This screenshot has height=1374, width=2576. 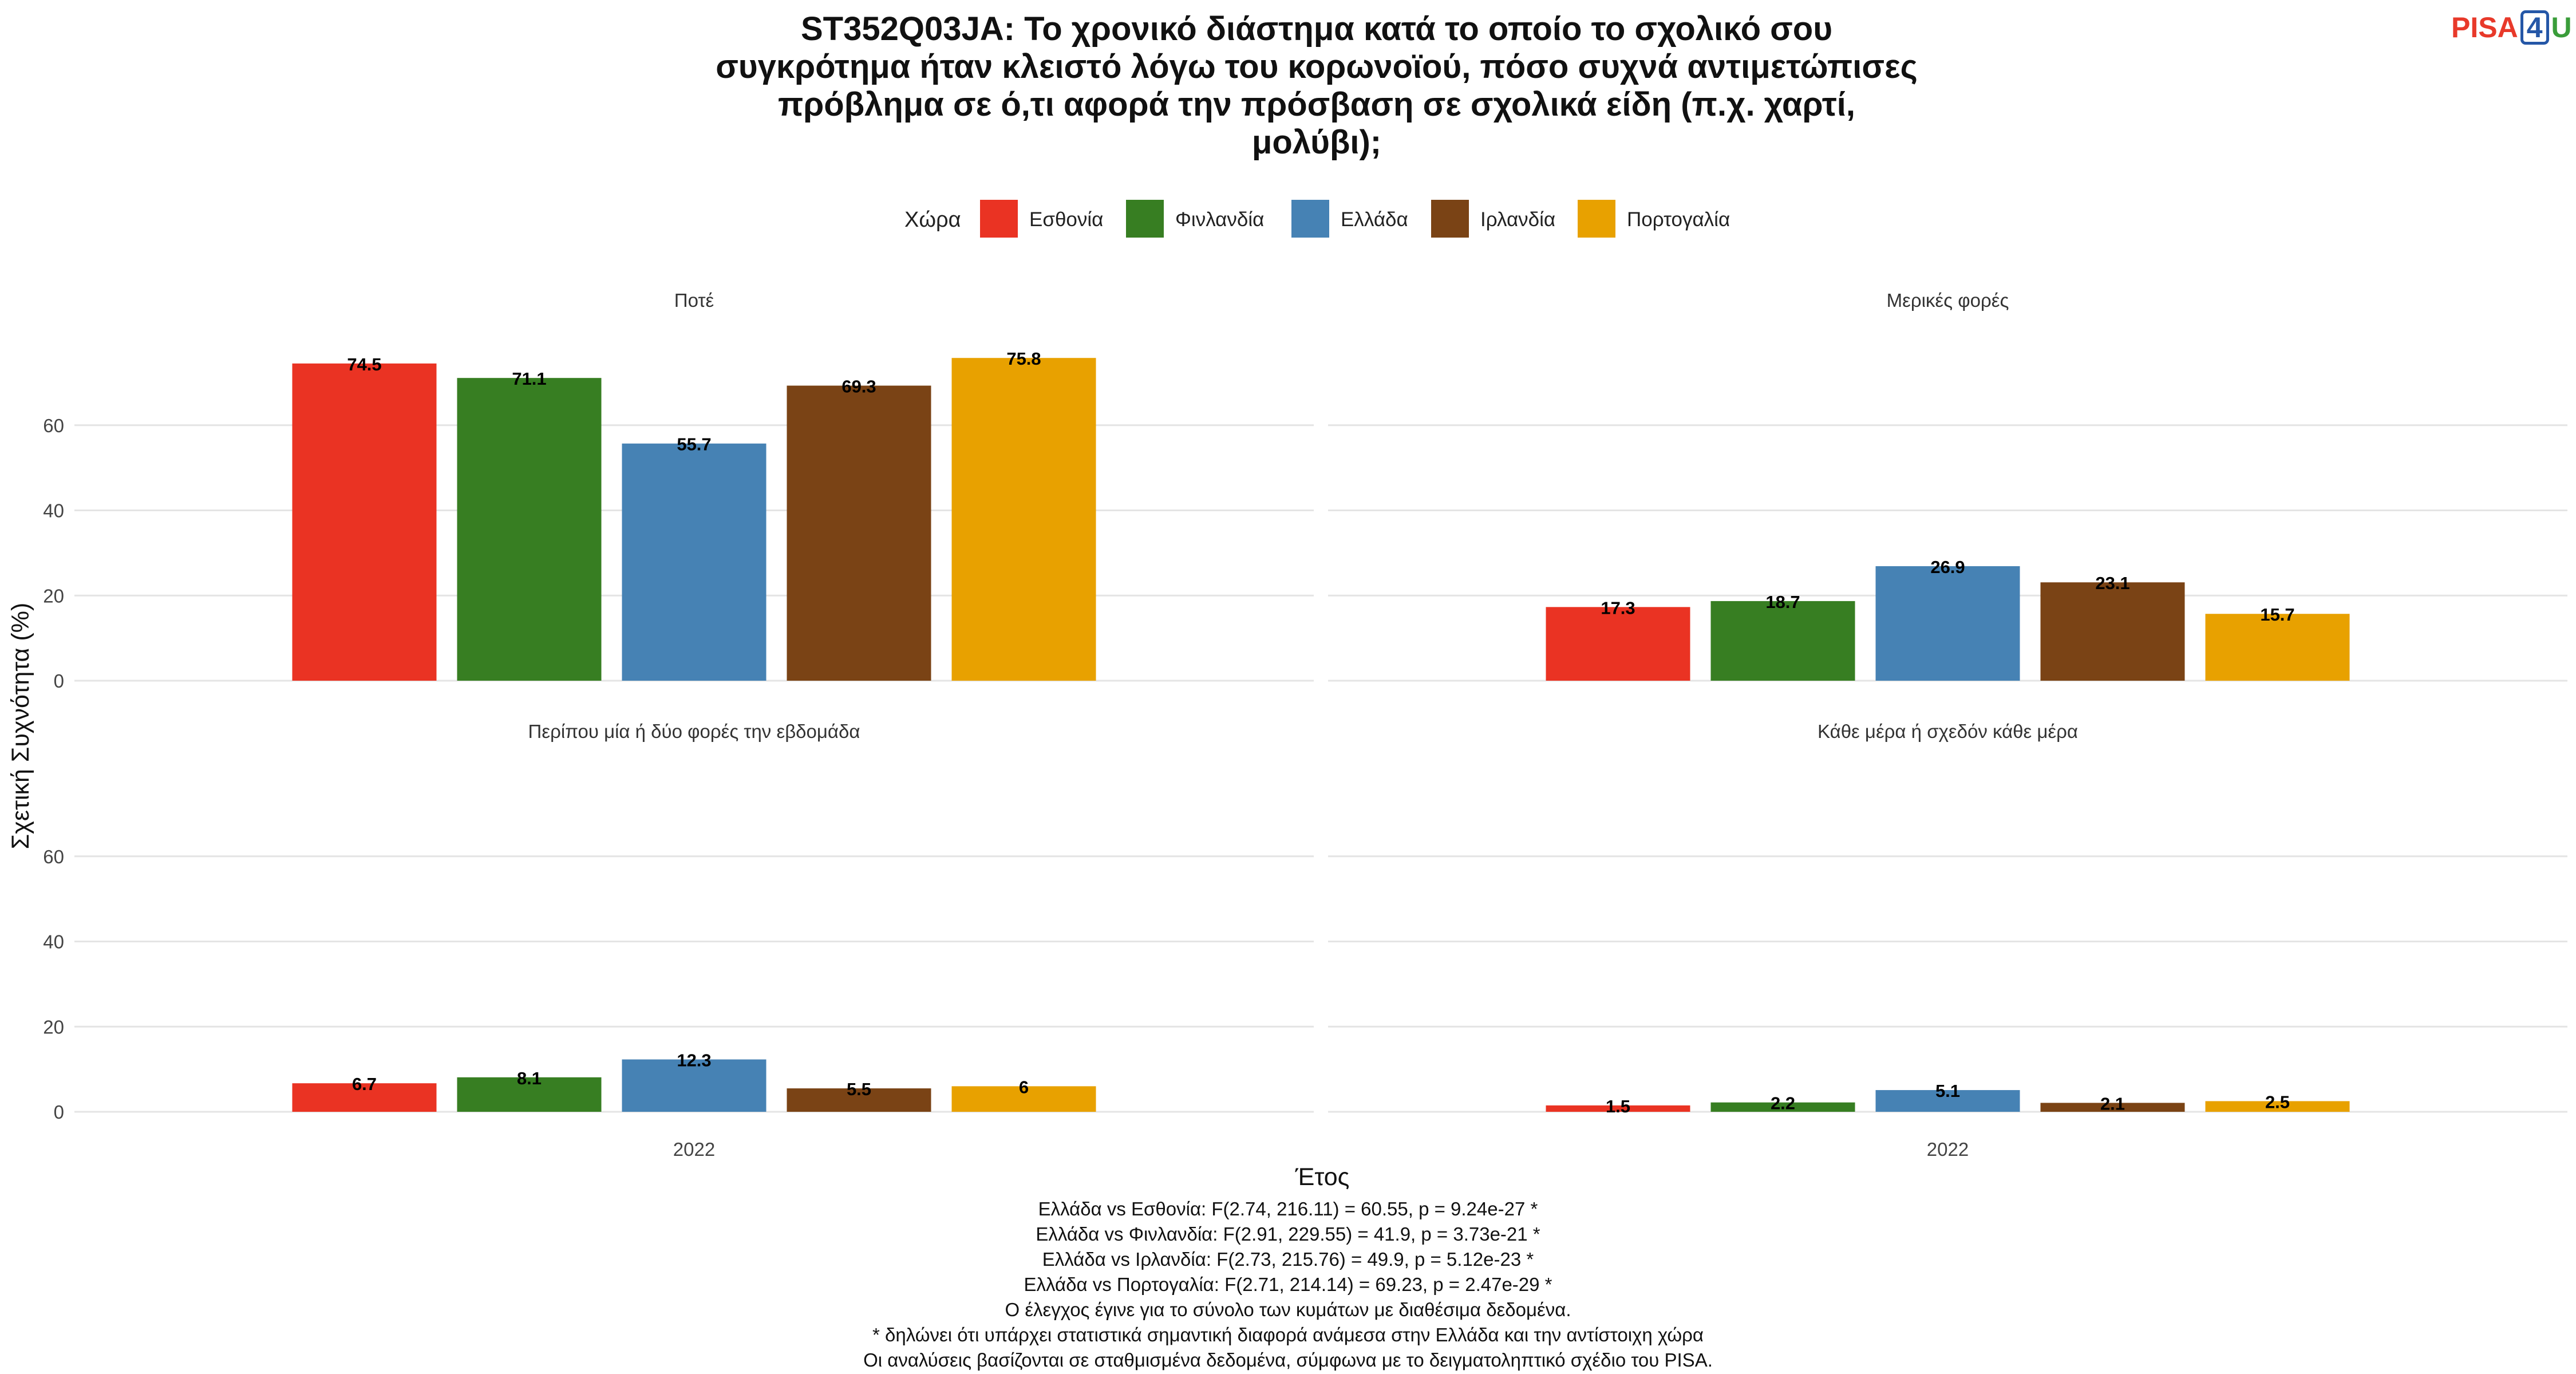 I want to click on data-label-3-5: 6, so click(x=1024, y=1087).